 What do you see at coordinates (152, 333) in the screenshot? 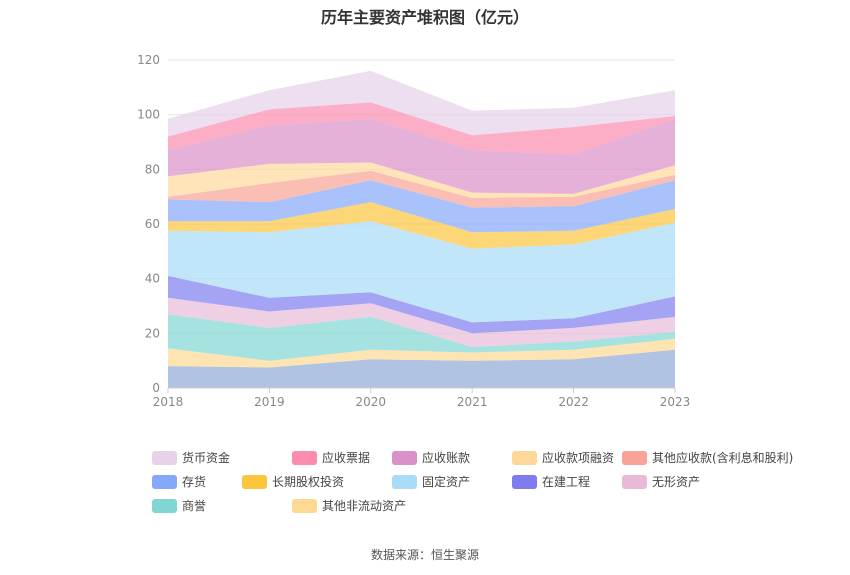
I see `y-tick-label: 20` at bounding box center [152, 333].